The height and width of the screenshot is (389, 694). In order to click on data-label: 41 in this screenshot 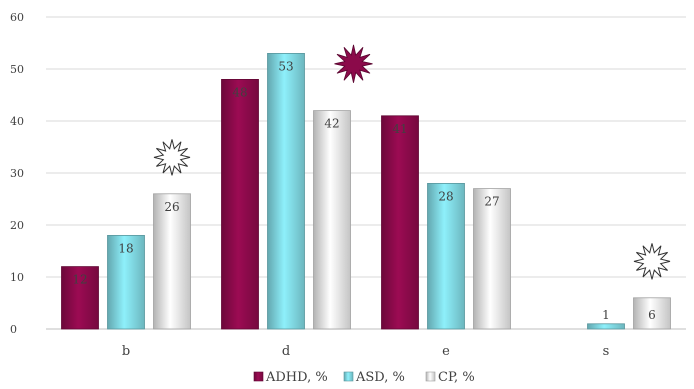, I will do `click(399, 129)`.